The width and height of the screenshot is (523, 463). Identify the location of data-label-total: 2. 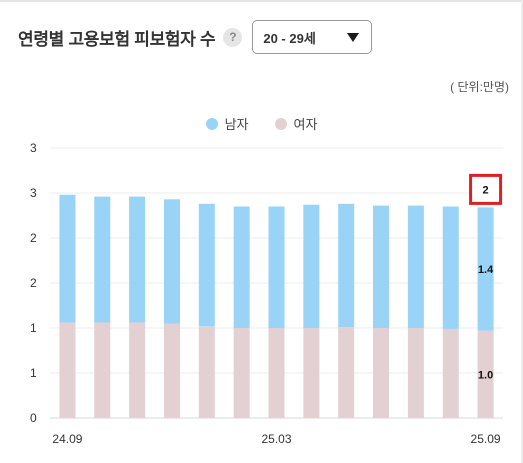
(486, 190).